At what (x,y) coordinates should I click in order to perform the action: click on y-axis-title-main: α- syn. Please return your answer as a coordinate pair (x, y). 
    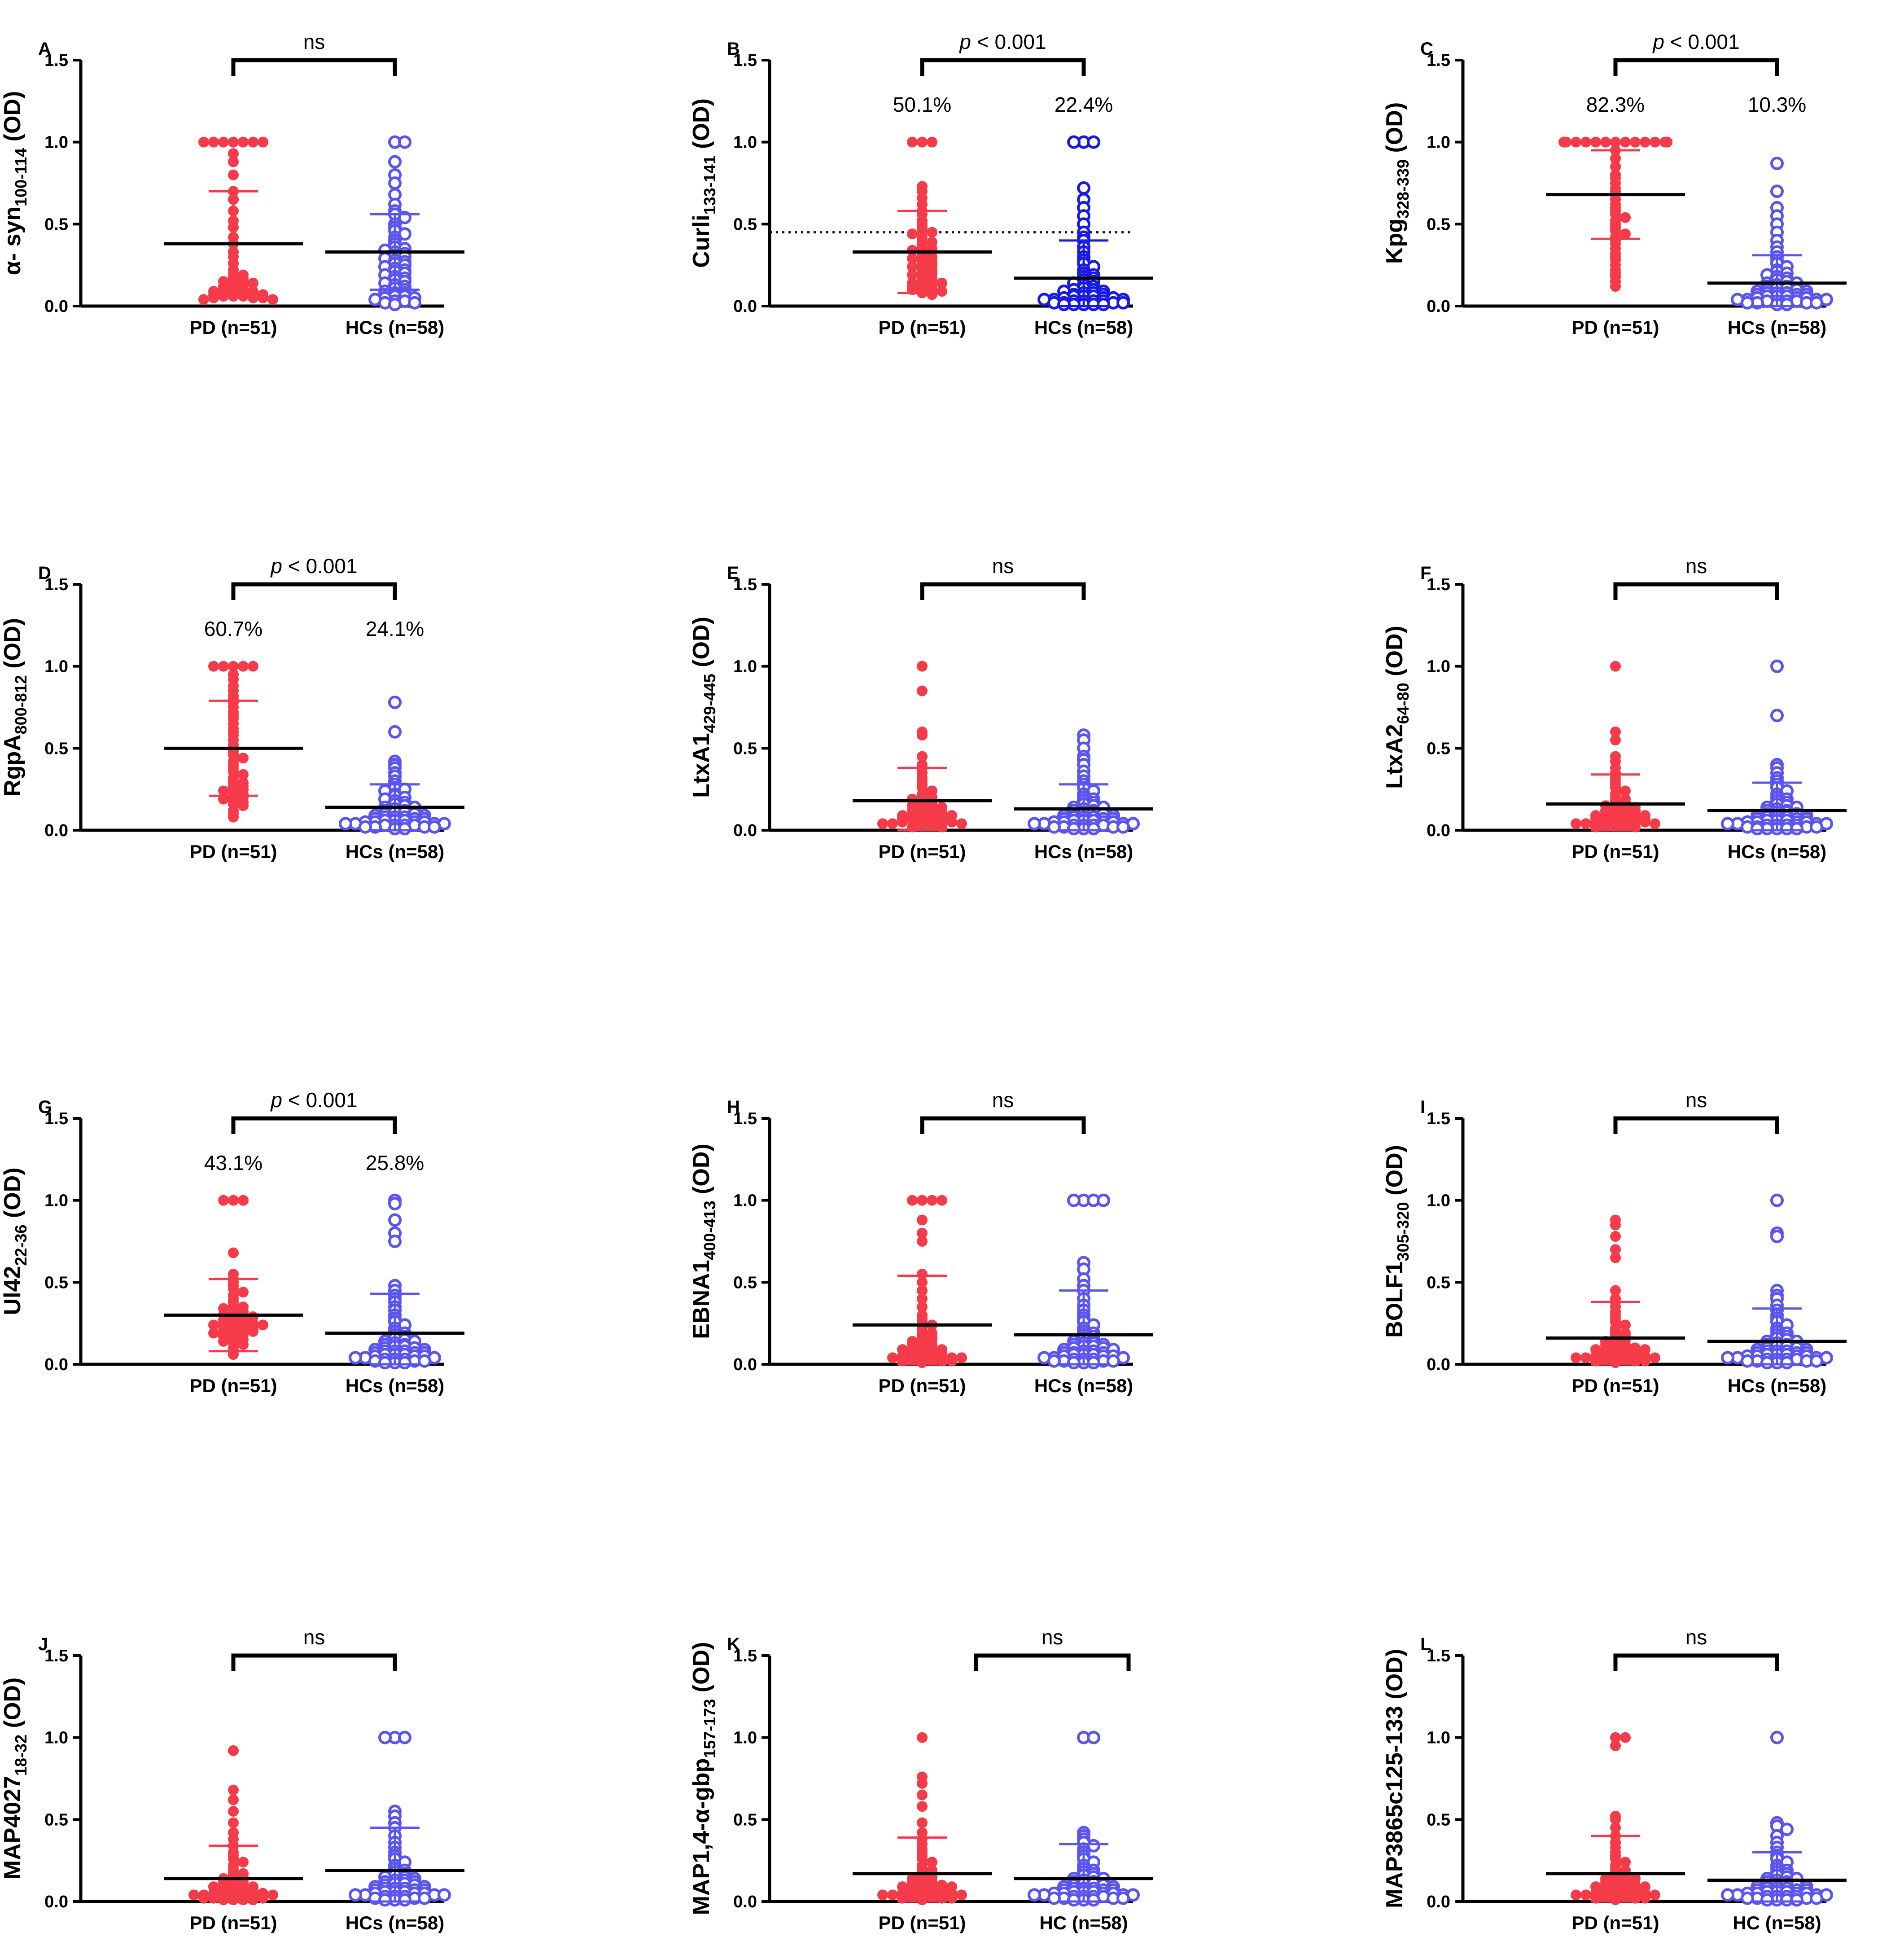
    Looking at the image, I should click on (13, 240).